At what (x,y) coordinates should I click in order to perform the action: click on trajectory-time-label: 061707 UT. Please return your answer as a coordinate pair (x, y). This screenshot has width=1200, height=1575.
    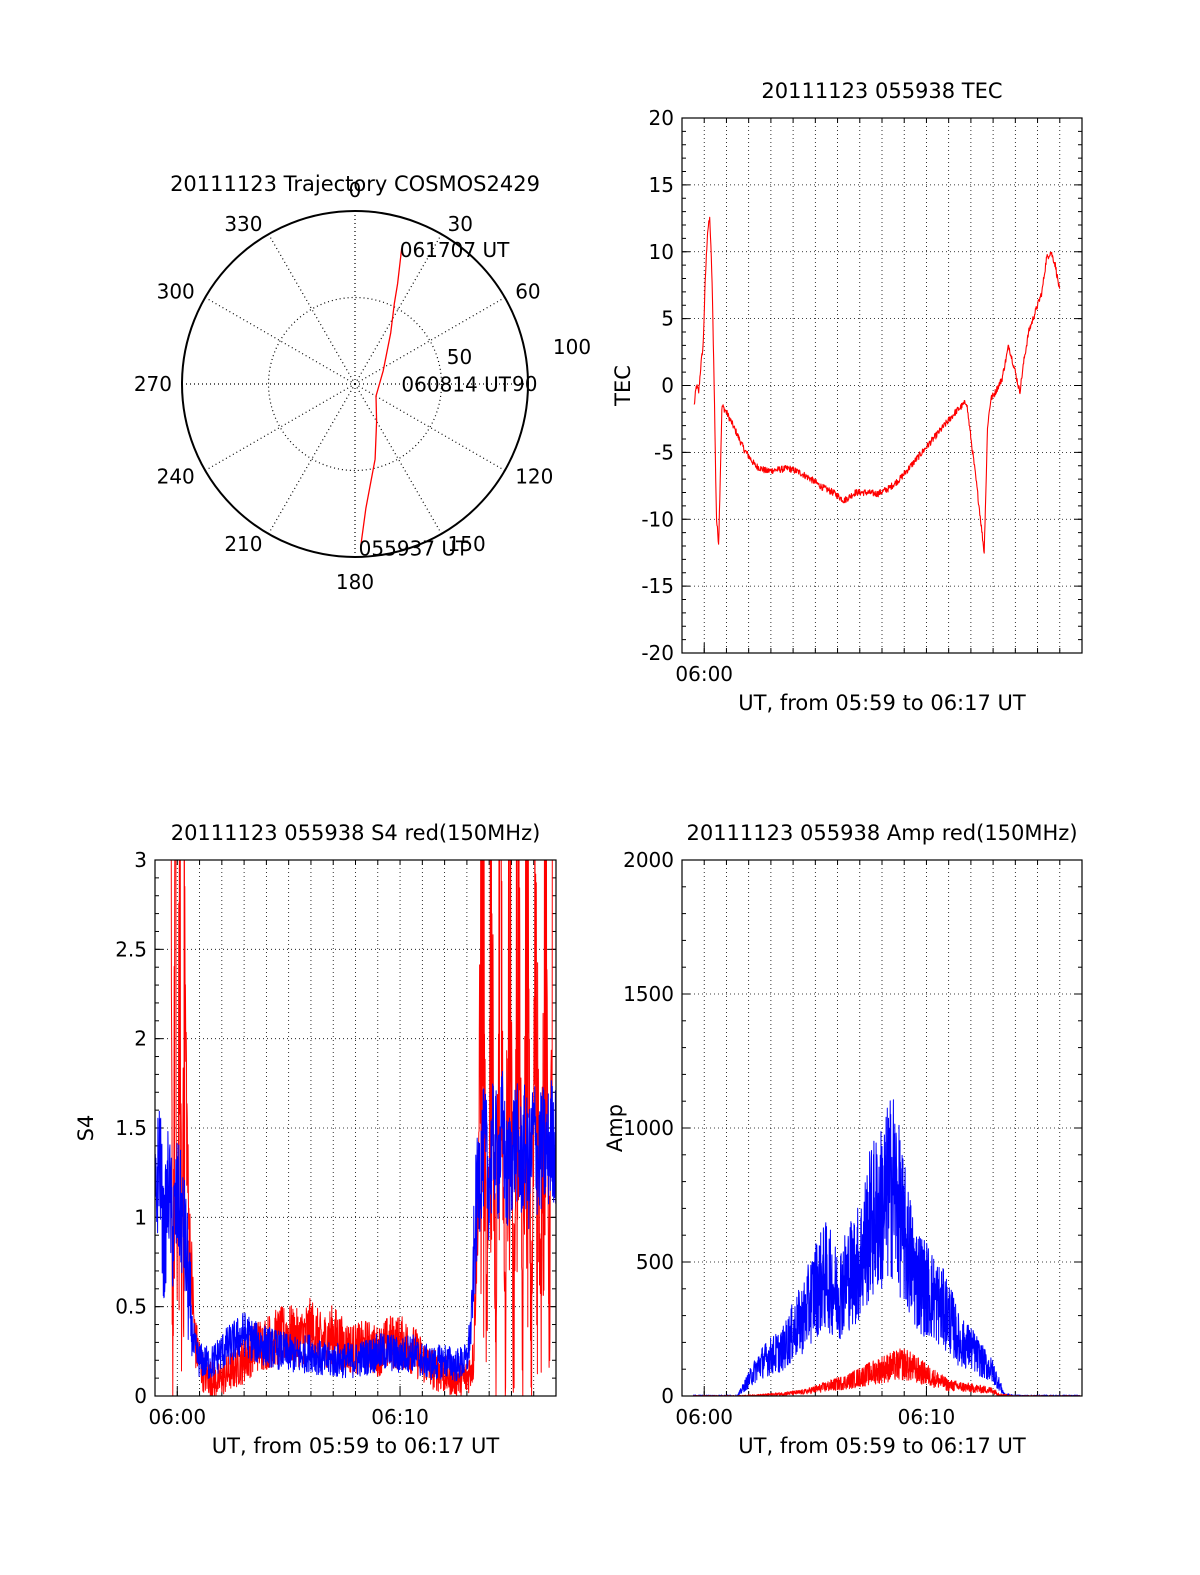
    Looking at the image, I should click on (455, 250).